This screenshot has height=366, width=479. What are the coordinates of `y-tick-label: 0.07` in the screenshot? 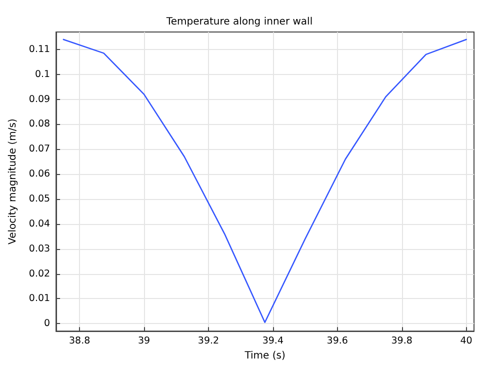 It's located at (39, 149).